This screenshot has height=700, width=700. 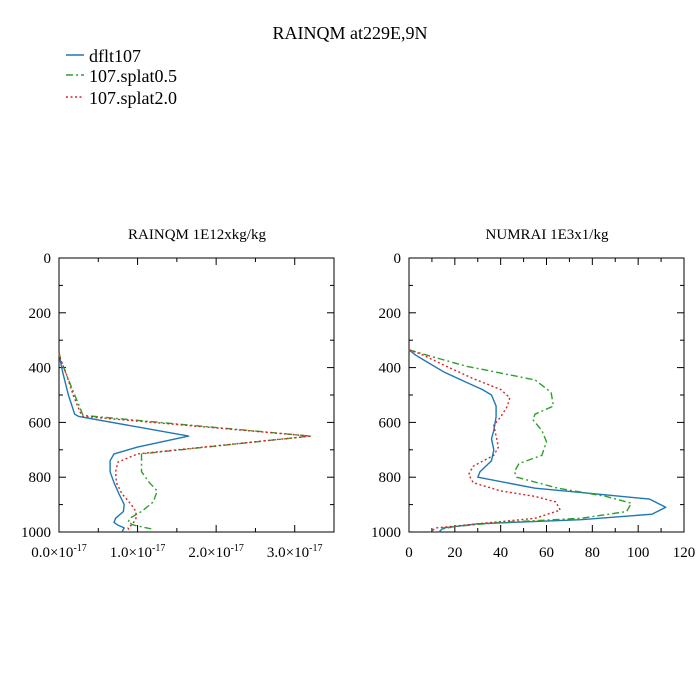 I want to click on x-tick-label: 60, so click(x=546, y=553).